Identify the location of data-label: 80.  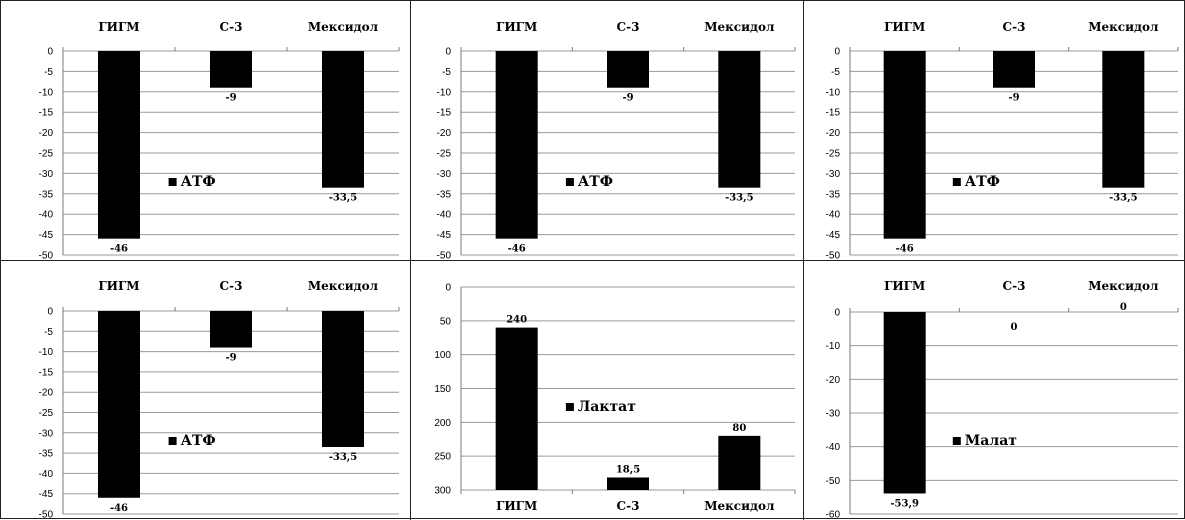
(739, 428).